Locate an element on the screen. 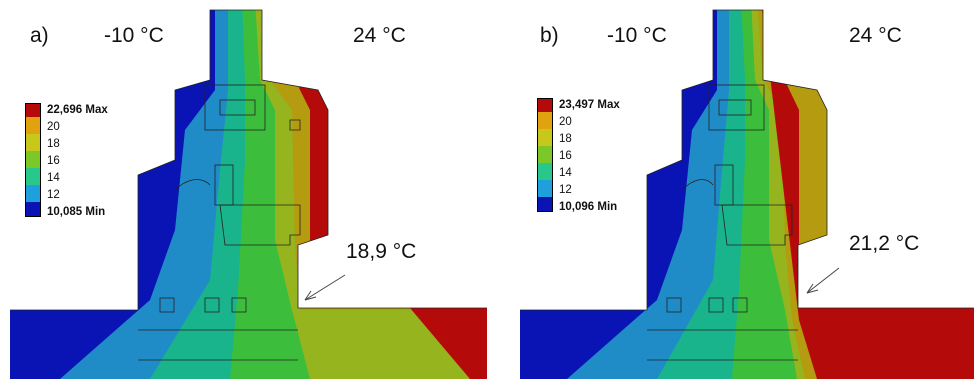 The width and height of the screenshot is (974, 379). ambient-warm-label-b: 24 °C is located at coordinates (875, 35).